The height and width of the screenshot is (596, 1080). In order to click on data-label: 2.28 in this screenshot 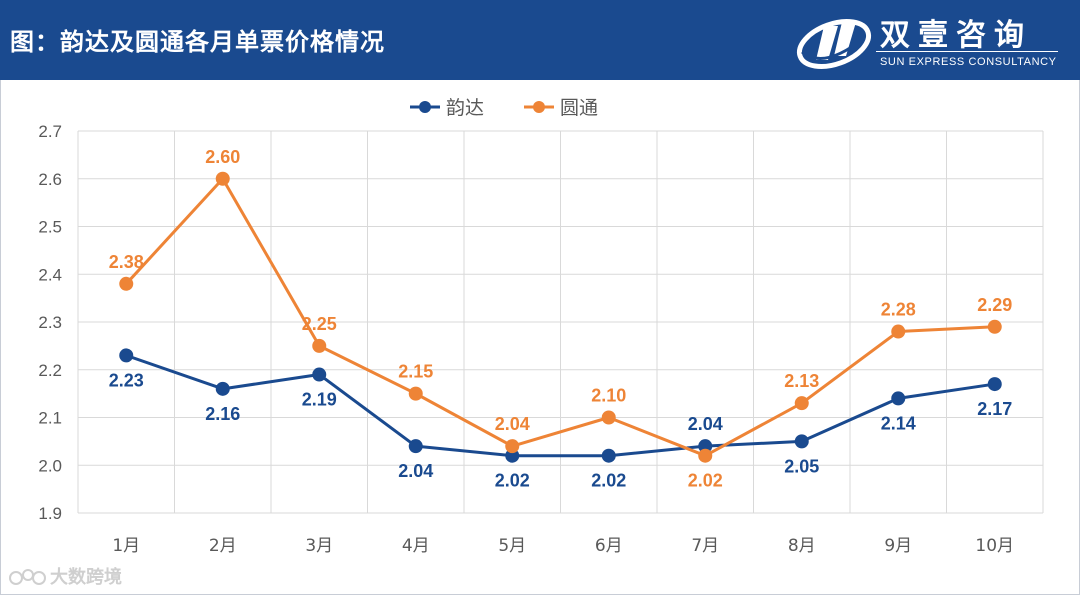, I will do `click(898, 310)`.